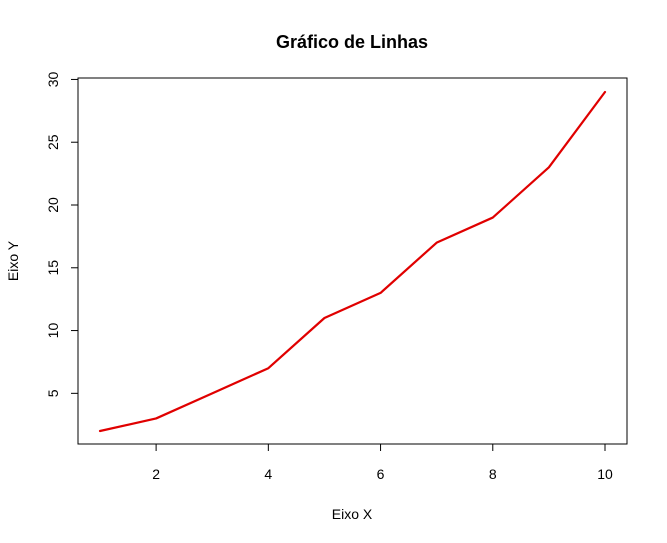  Describe the element at coordinates (53, 205) in the screenshot. I see `y-tick-label-3: 20` at that location.